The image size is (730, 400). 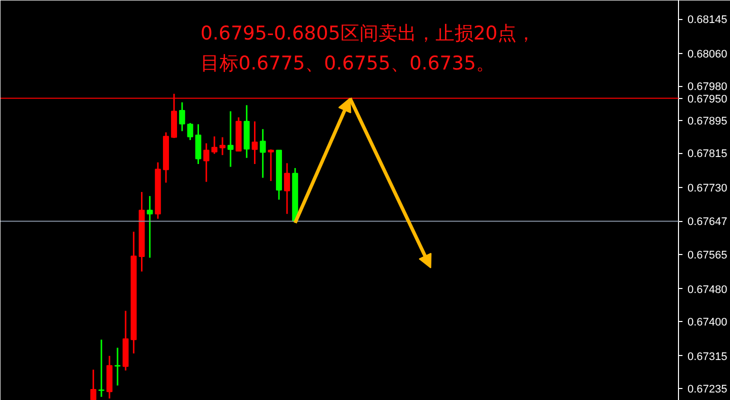 I want to click on y-tick-label: 0.67235, so click(x=708, y=389).